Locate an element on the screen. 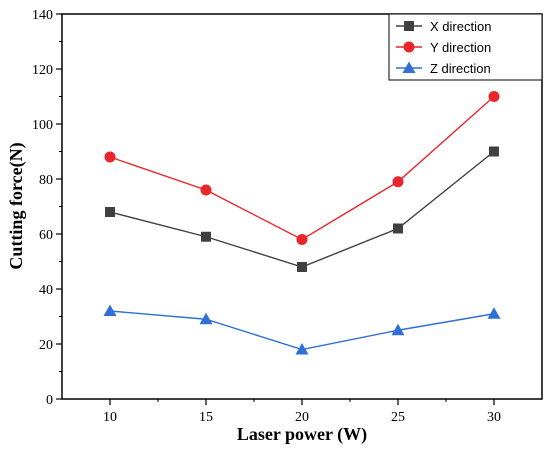  legend: X direction Y direction Z direction is located at coordinates (465, 47).